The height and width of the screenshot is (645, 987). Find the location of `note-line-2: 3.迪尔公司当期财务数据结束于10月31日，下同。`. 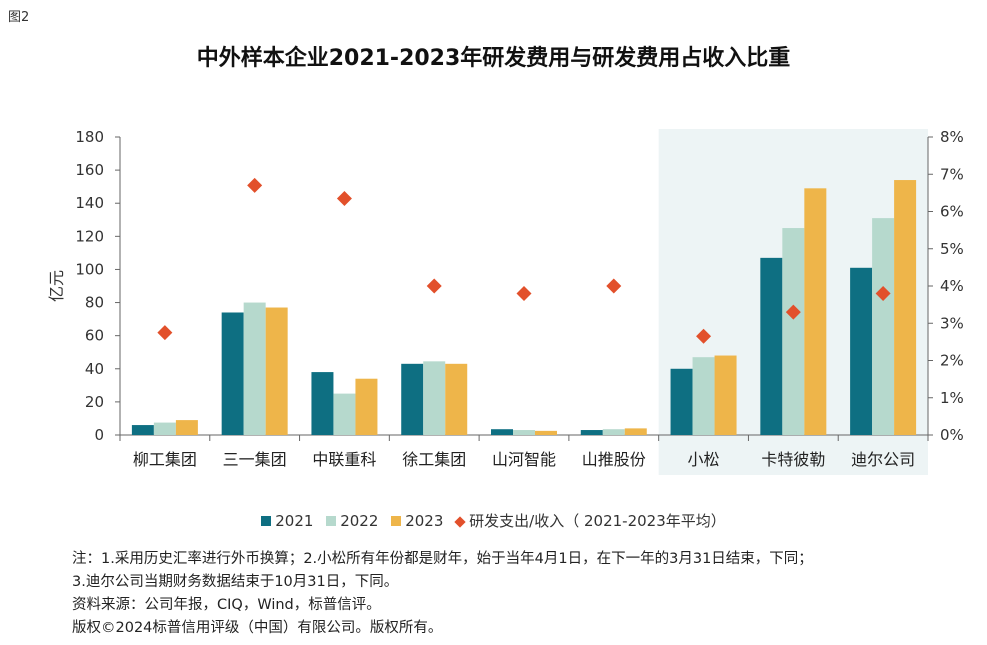

note-line-2: 3.迪尔公司当期财务数据结束于10月31日，下同。 is located at coordinates (235, 582).